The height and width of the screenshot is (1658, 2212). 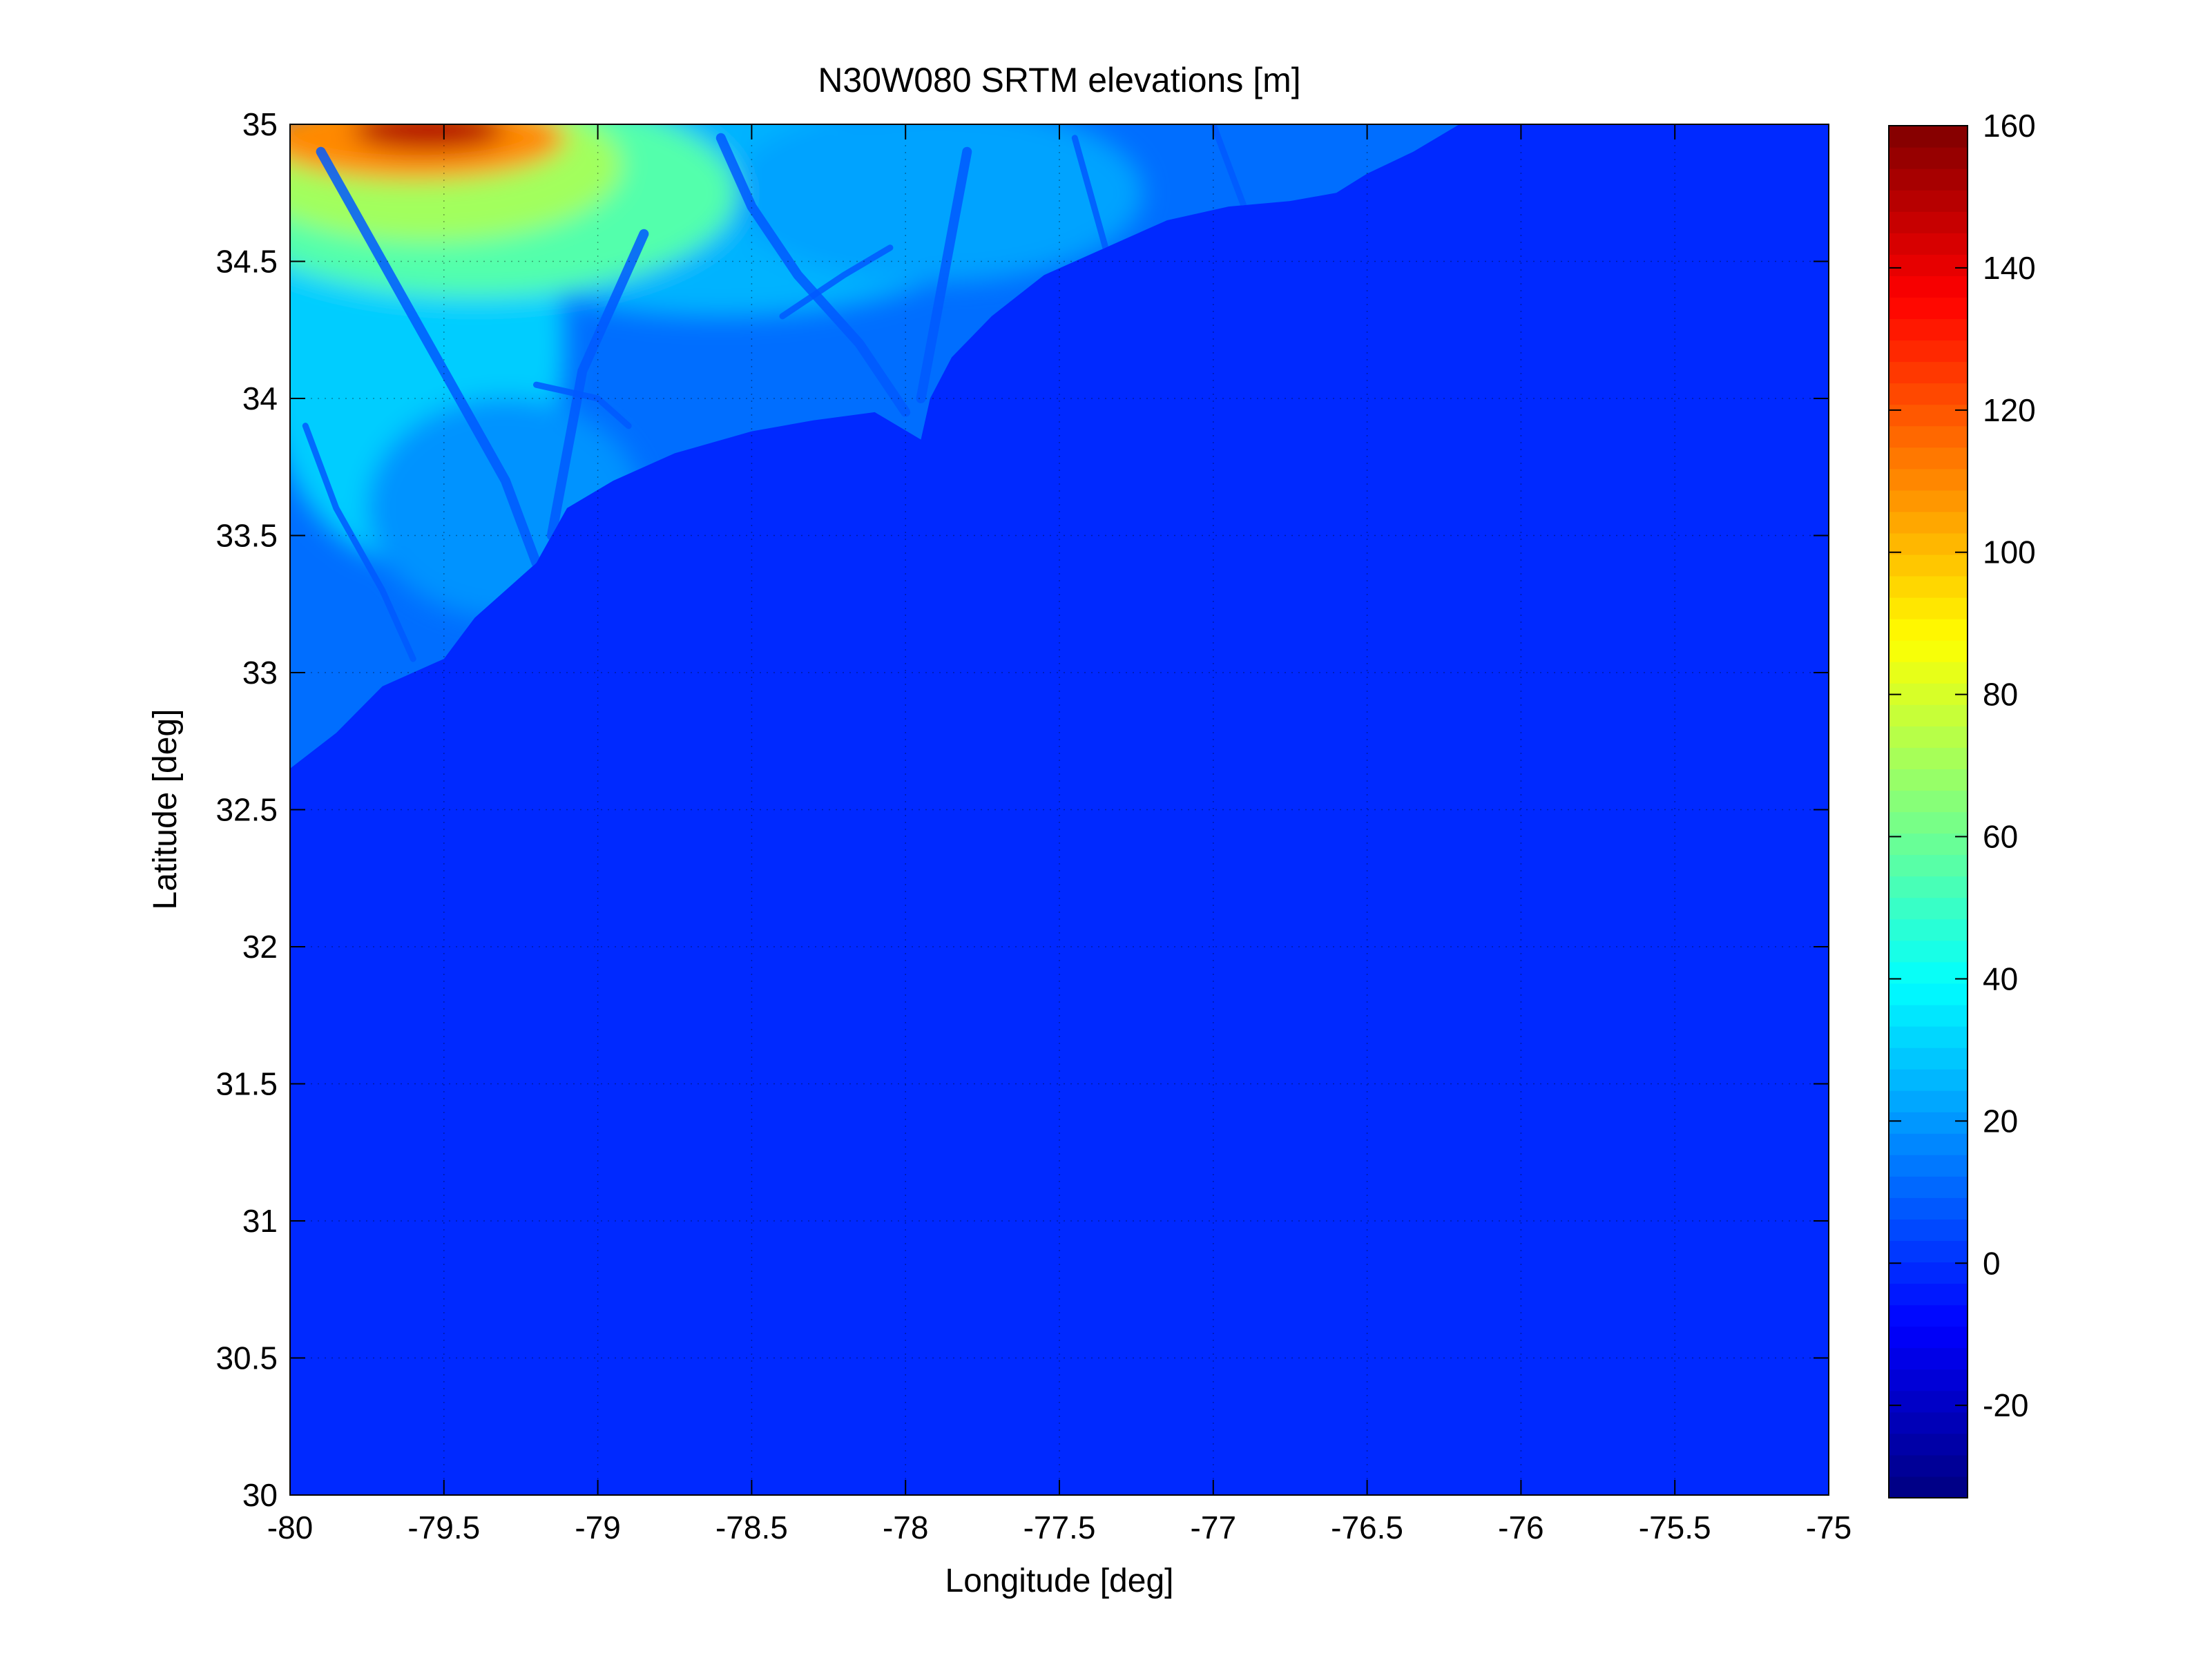 What do you see at coordinates (1213, 1527) in the screenshot?
I see `x-tick-label: -77` at bounding box center [1213, 1527].